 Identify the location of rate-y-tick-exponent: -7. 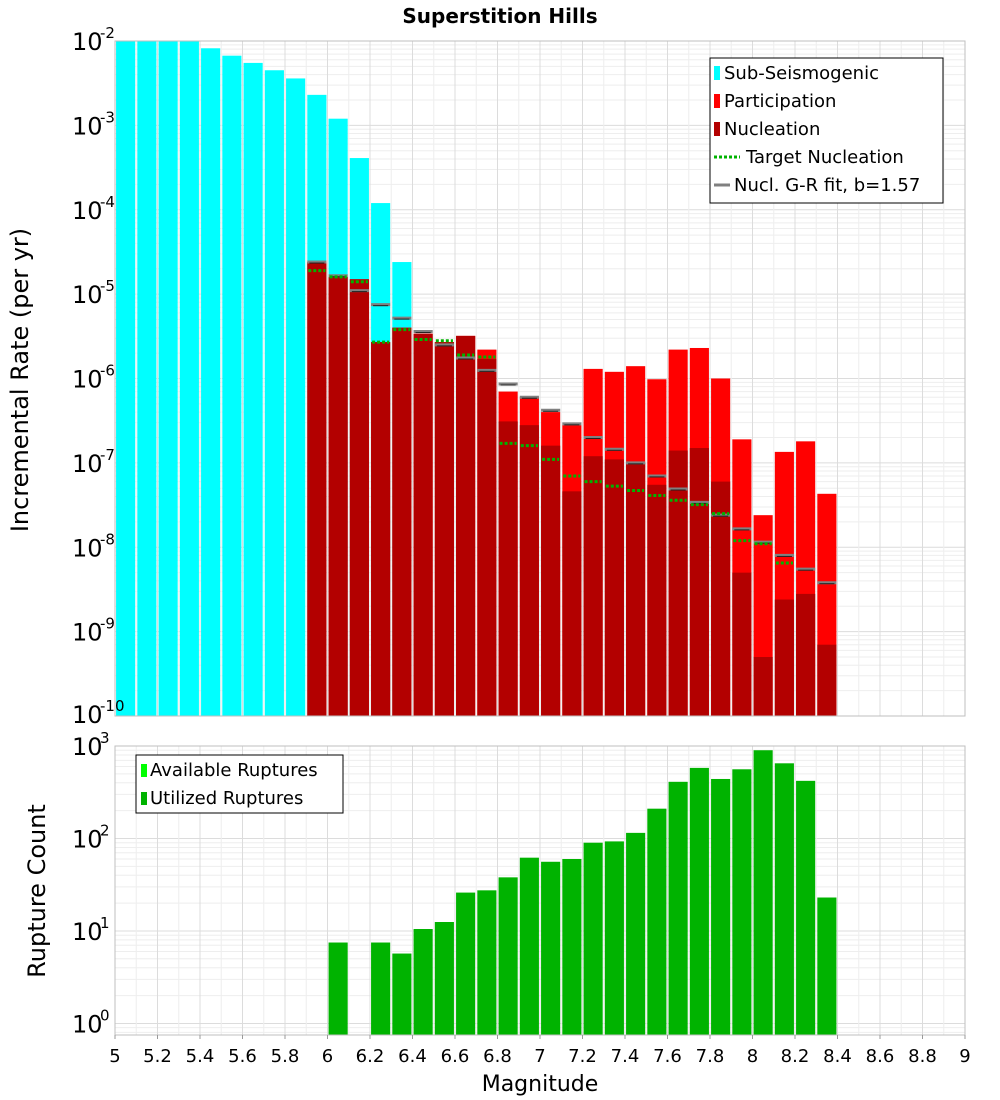
(107, 455).